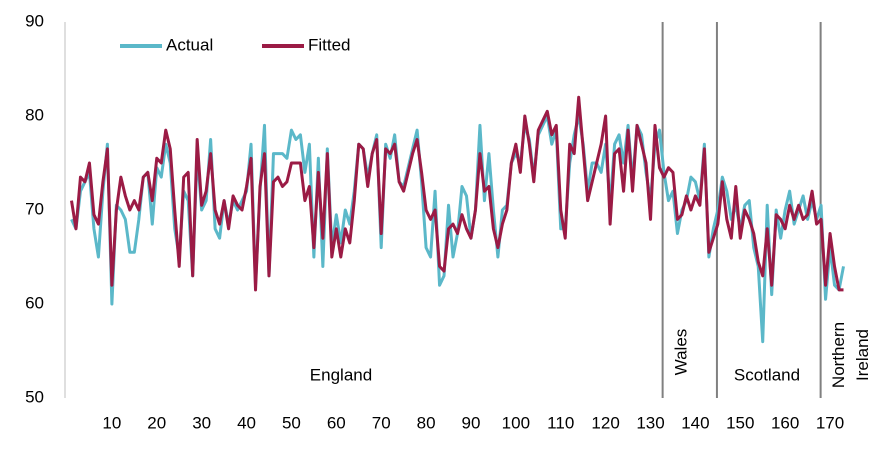 The image size is (887, 450). Describe the element at coordinates (111, 422) in the screenshot. I see `x-tick-label: 10` at that location.